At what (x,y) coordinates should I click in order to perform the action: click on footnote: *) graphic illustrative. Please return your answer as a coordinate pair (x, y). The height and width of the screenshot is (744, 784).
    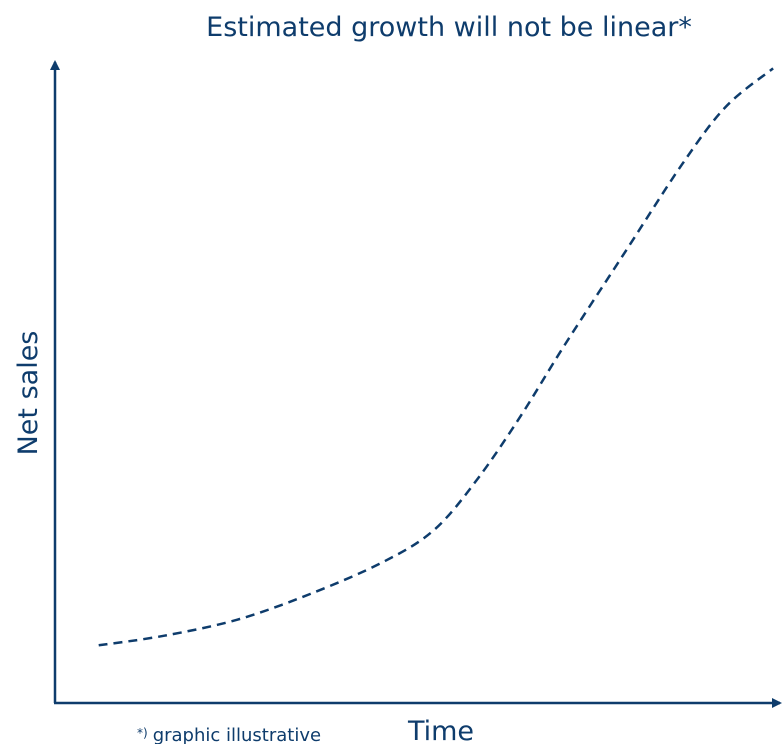
    Looking at the image, I should click on (229, 734).